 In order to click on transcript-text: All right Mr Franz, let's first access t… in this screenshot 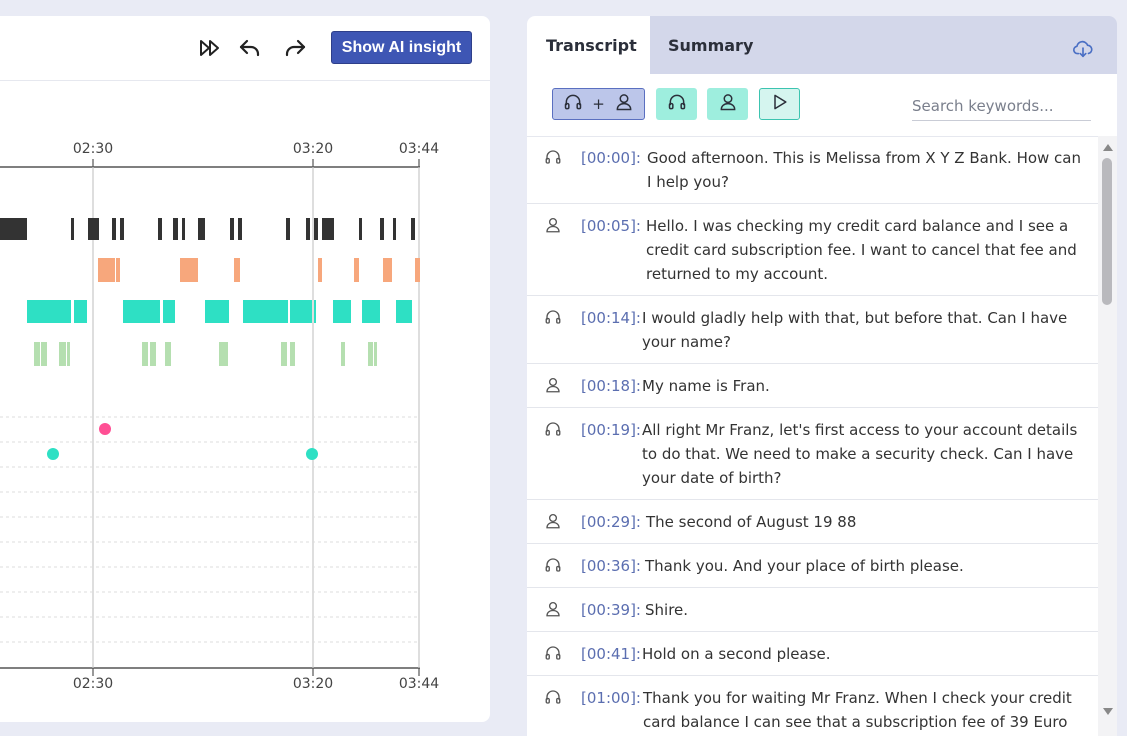, I will do `click(860, 454)`.